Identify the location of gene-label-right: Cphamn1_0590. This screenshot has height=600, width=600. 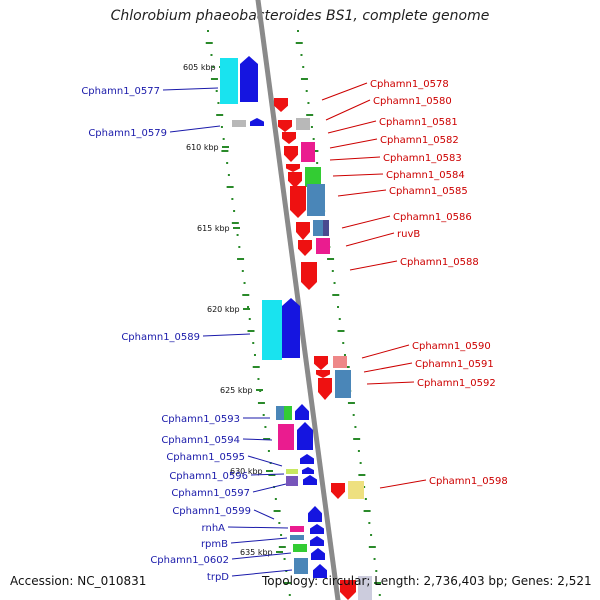
(451, 346).